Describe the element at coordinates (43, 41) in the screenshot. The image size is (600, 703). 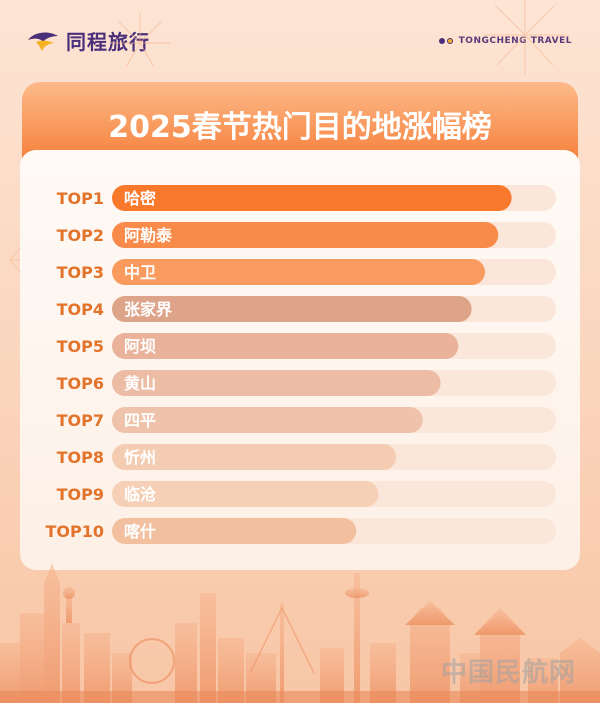
I see `brand-logo-icon` at that location.